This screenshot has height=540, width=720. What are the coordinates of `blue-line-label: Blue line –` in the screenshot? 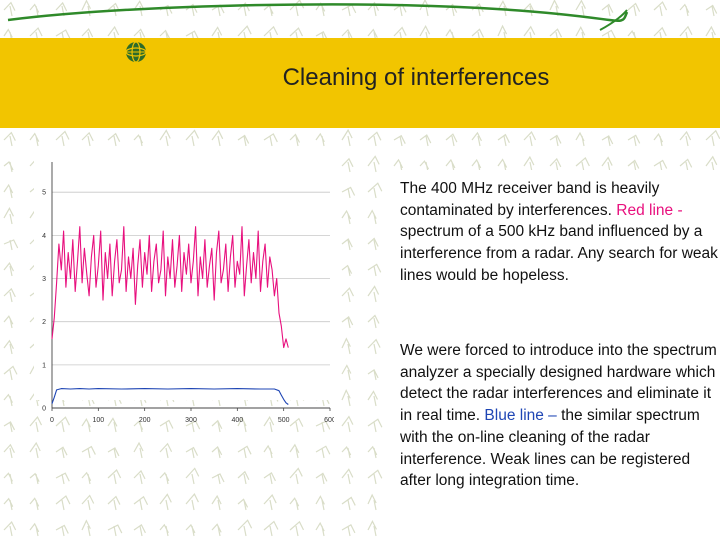 It's located at (523, 416).